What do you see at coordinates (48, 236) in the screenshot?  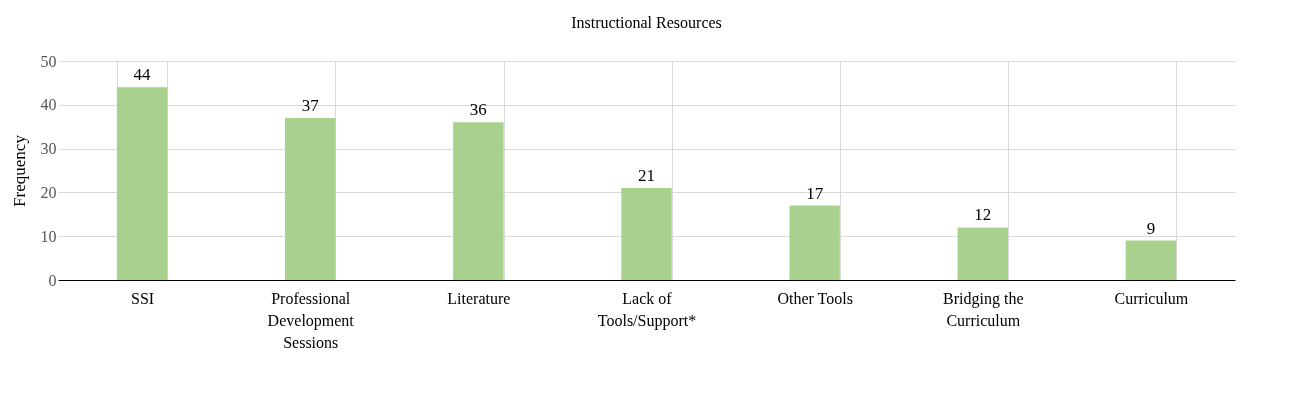 I see `y-tick-label: 10` at bounding box center [48, 236].